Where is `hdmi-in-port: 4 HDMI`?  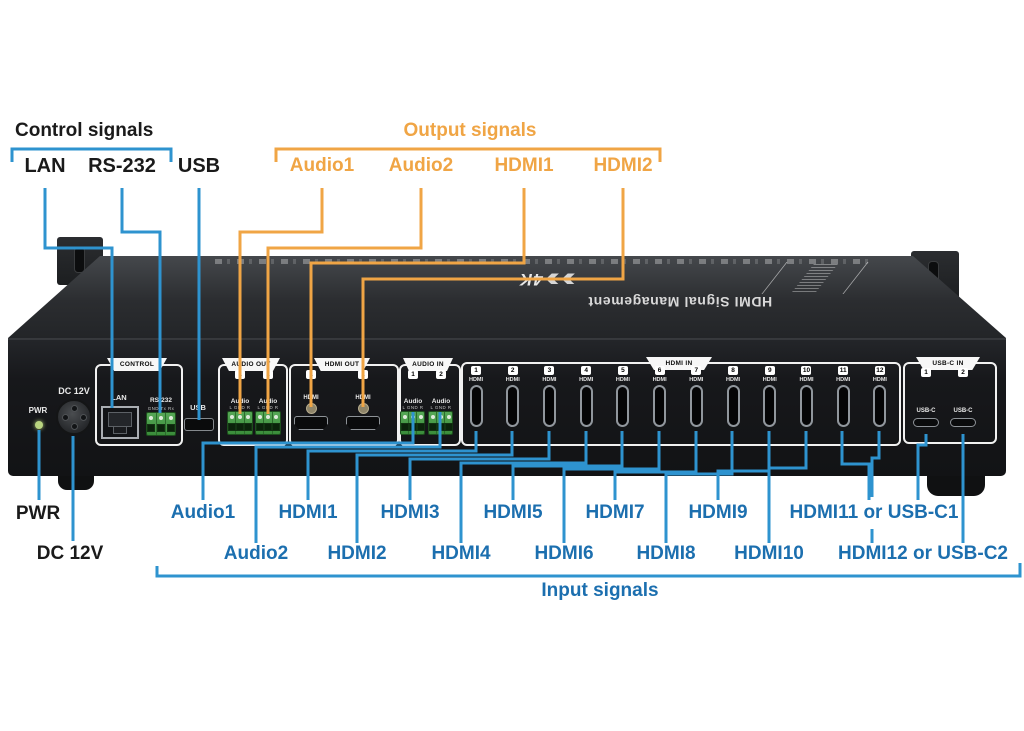
hdmi-in-port: 4 HDMI is located at coordinates (586, 396).